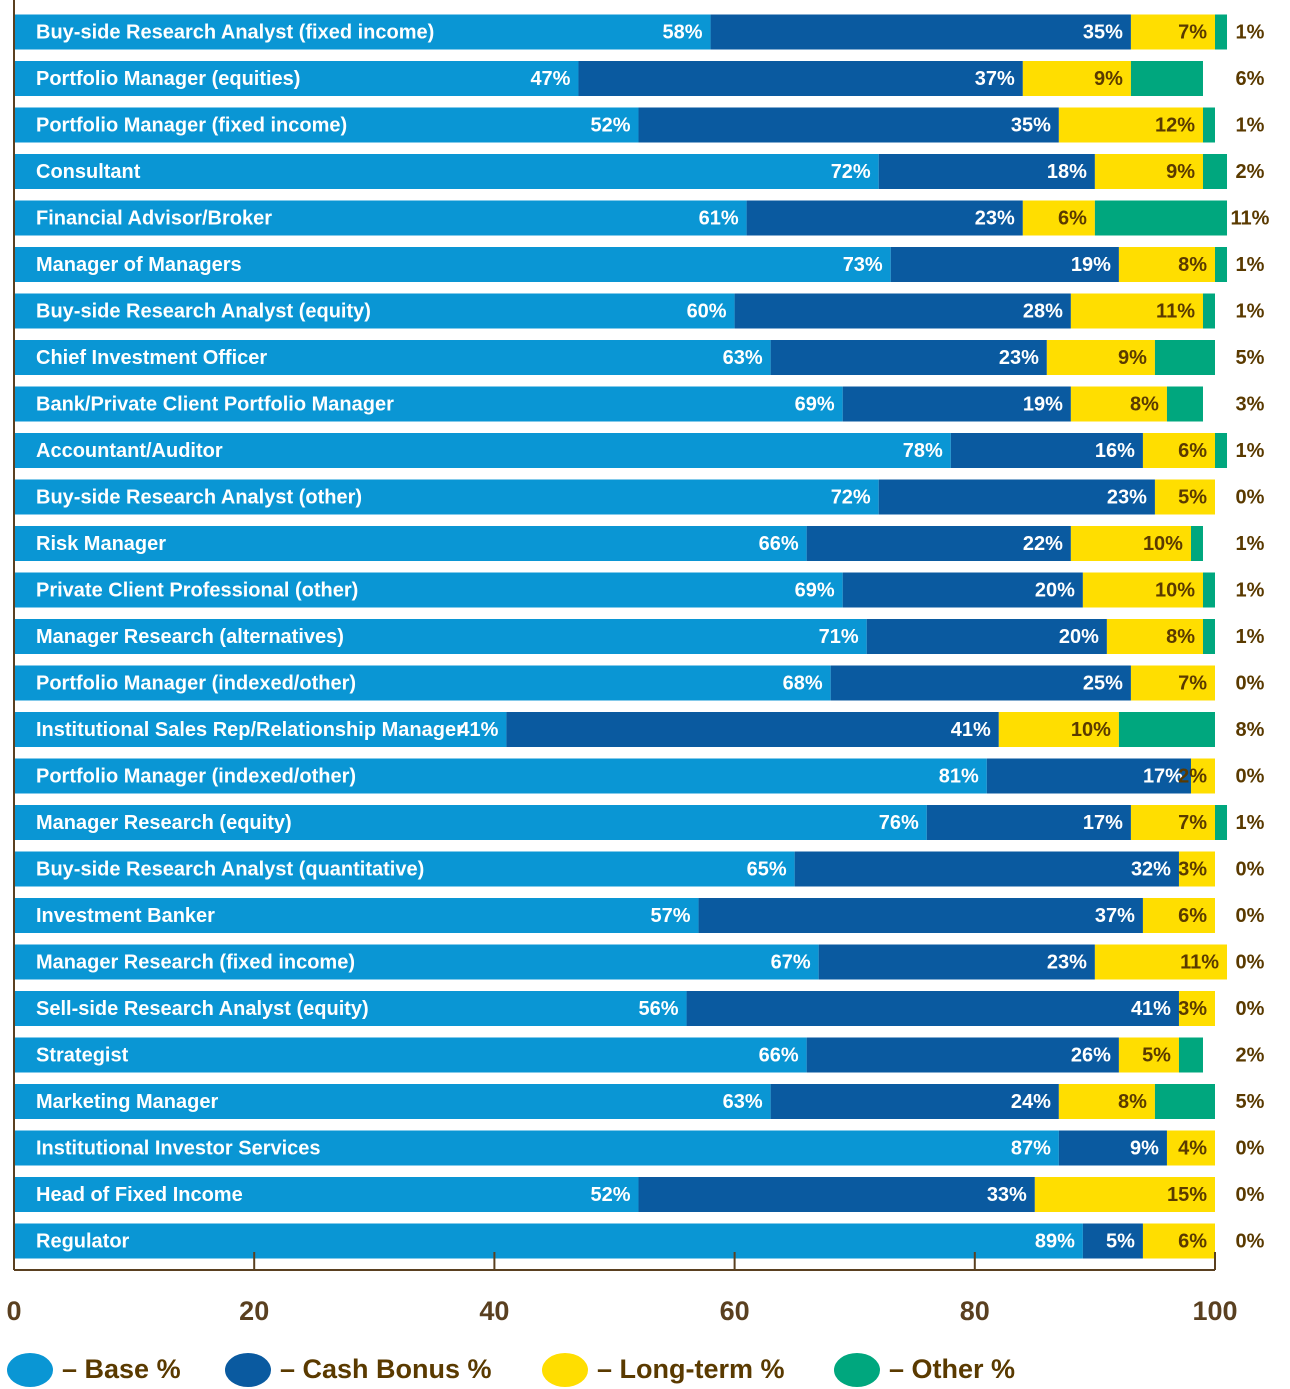  Describe the element at coordinates (803, 683) in the screenshot. I see `value-label: 68%` at that location.